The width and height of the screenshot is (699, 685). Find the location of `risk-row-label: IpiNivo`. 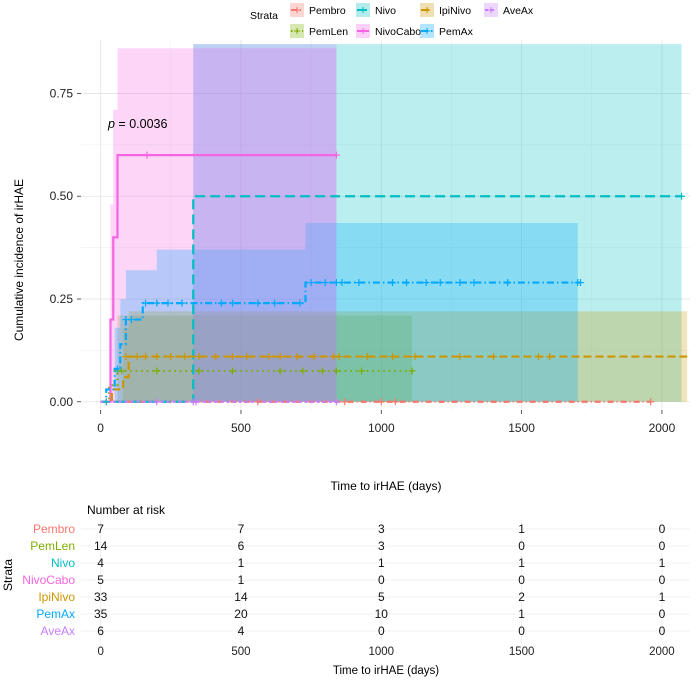

risk-row-label: IpiNivo is located at coordinates (56, 597).